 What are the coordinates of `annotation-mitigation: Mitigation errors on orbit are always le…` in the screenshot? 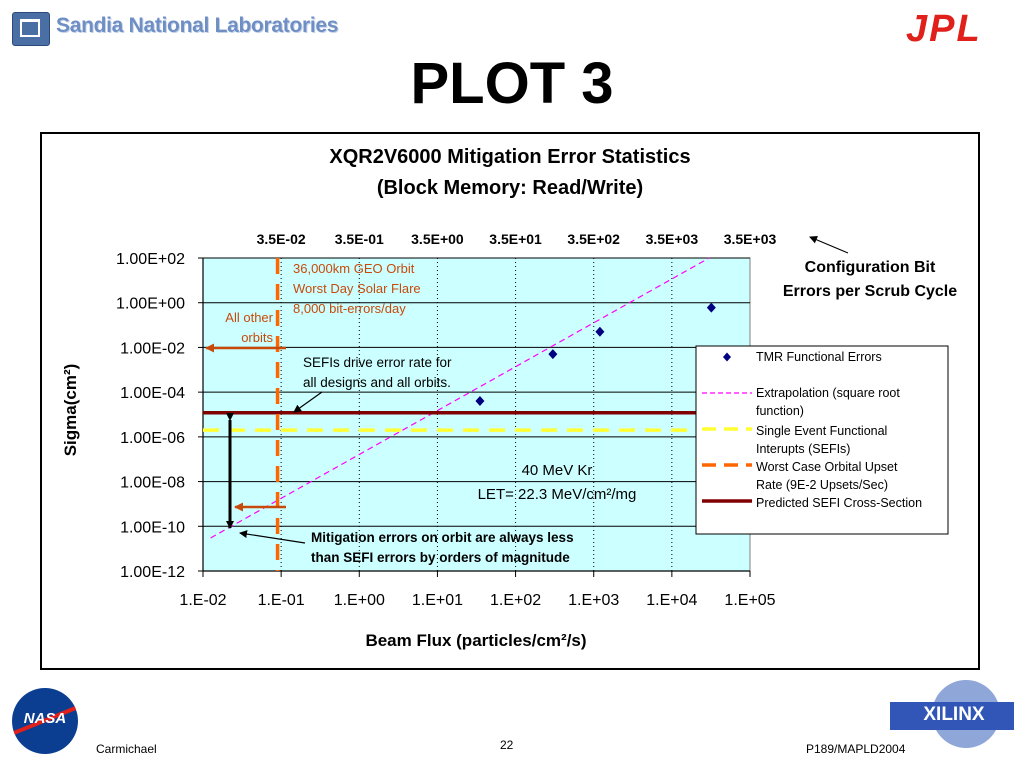 It's located at (442, 537).